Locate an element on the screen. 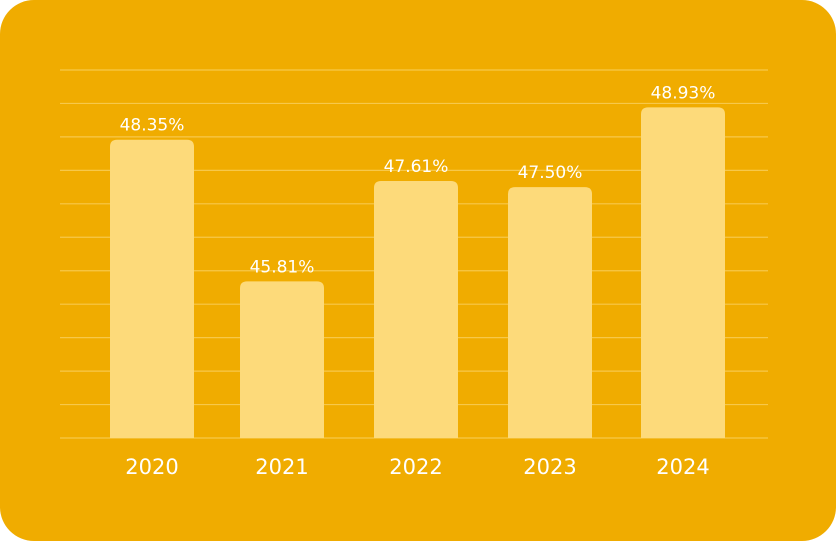 The height and width of the screenshot is (541, 836). data-label-2024: 48.93% is located at coordinates (683, 93).